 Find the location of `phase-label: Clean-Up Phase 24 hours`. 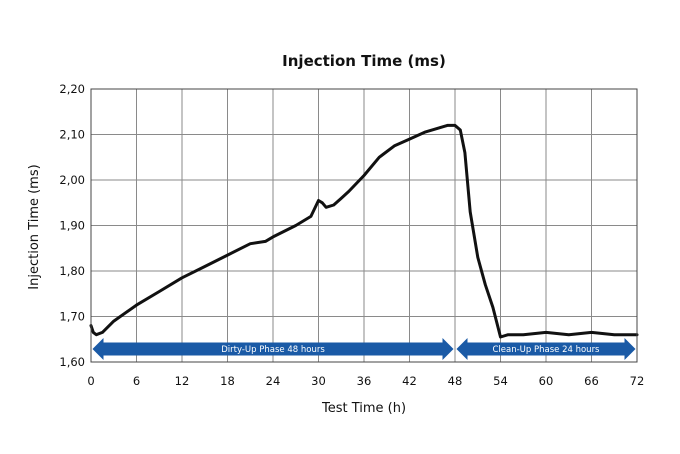

phase-label: Clean-Up Phase 24 hours is located at coordinates (546, 350).